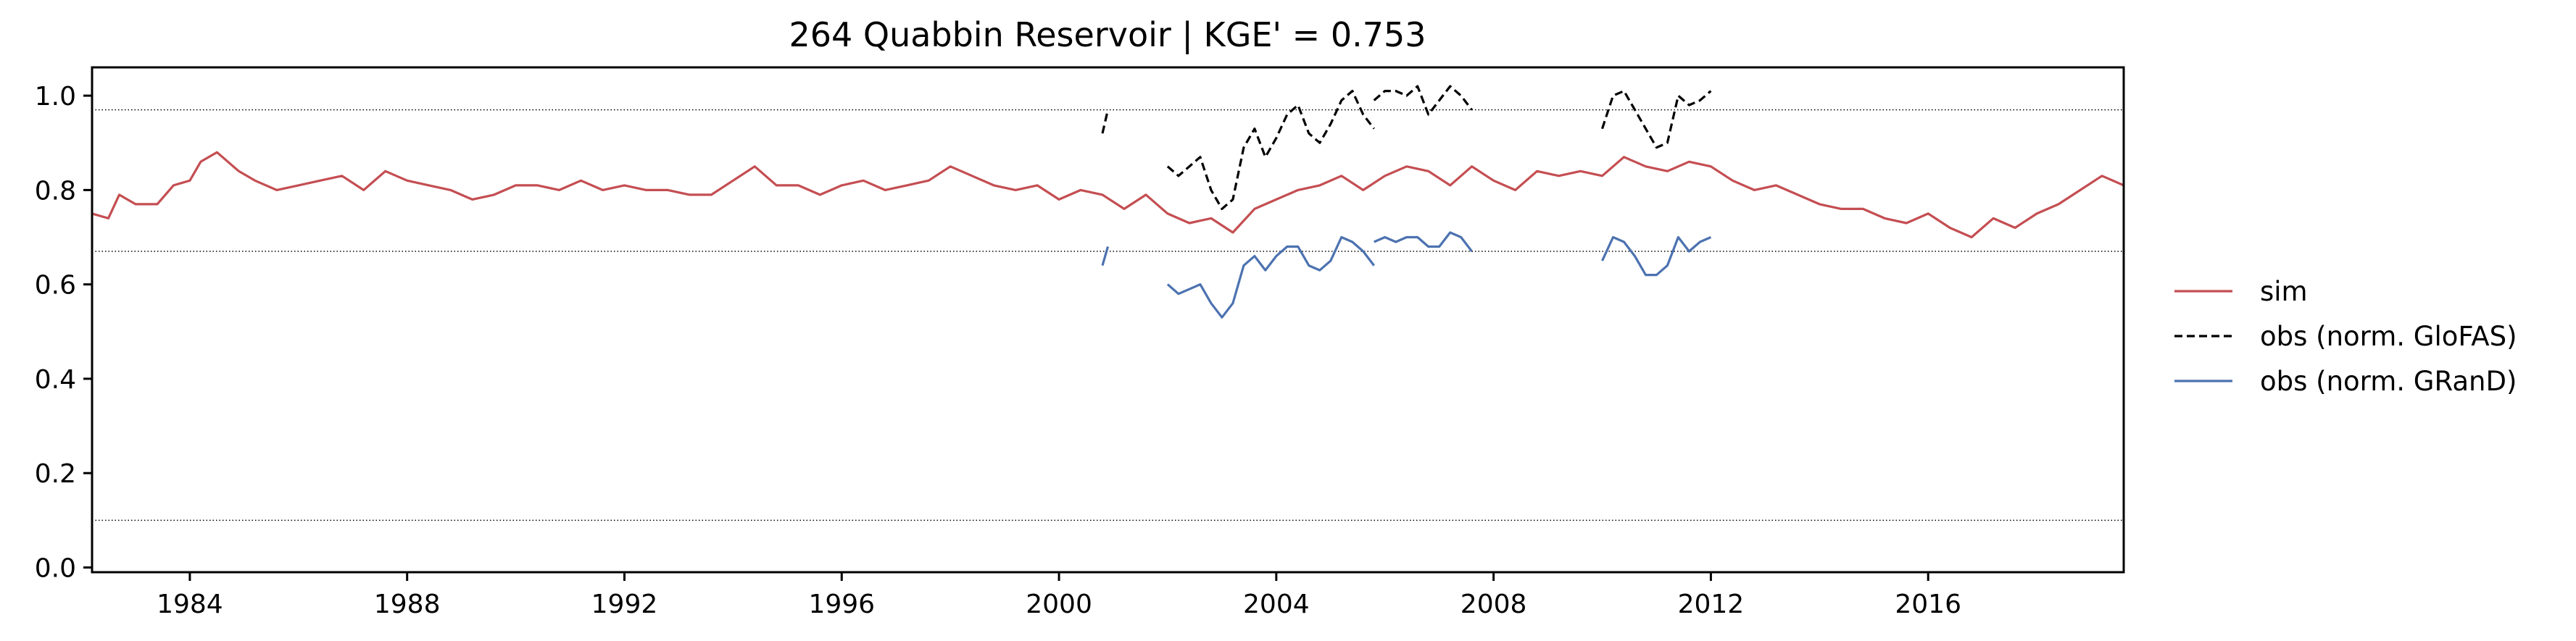 This screenshot has height=641, width=2576. I want to click on y-tick-label: 0.4, so click(55, 380).